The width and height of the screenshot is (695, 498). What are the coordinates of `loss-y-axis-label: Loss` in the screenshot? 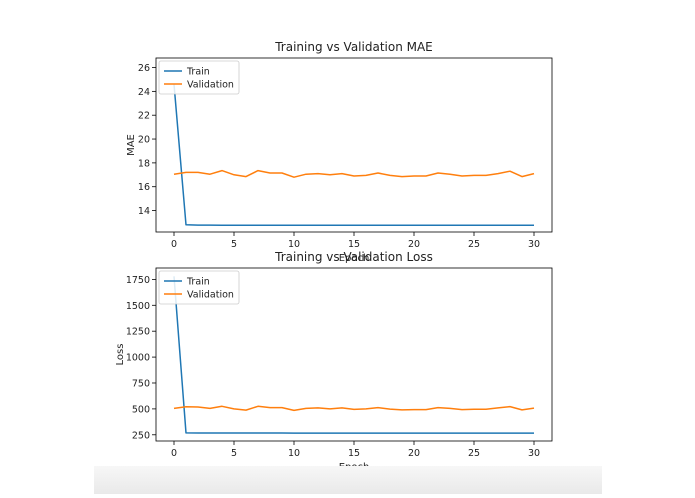 It's located at (120, 355).